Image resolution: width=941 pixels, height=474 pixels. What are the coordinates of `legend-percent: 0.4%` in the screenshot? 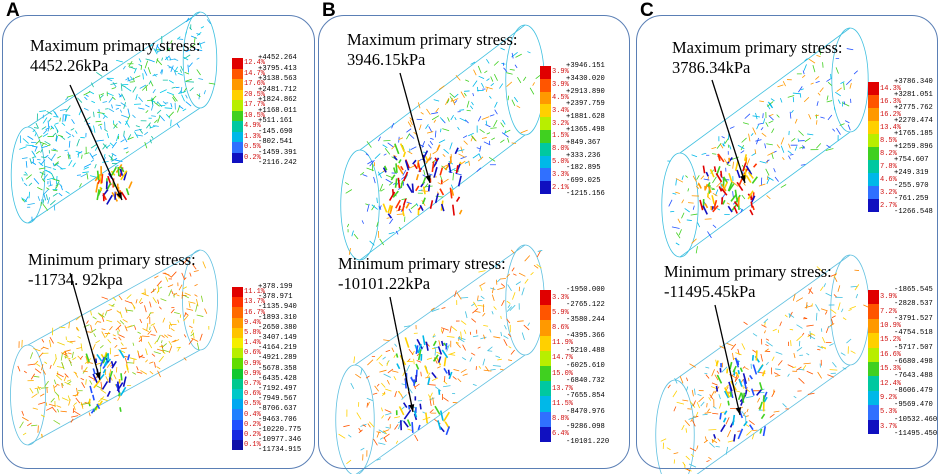 It's located at (252, 414).